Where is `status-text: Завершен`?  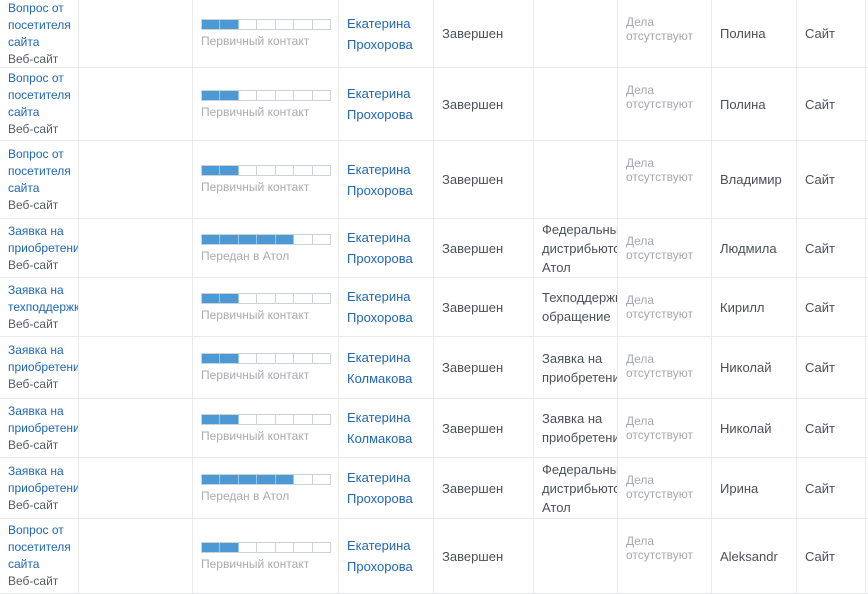 status-text: Завершен is located at coordinates (473, 248).